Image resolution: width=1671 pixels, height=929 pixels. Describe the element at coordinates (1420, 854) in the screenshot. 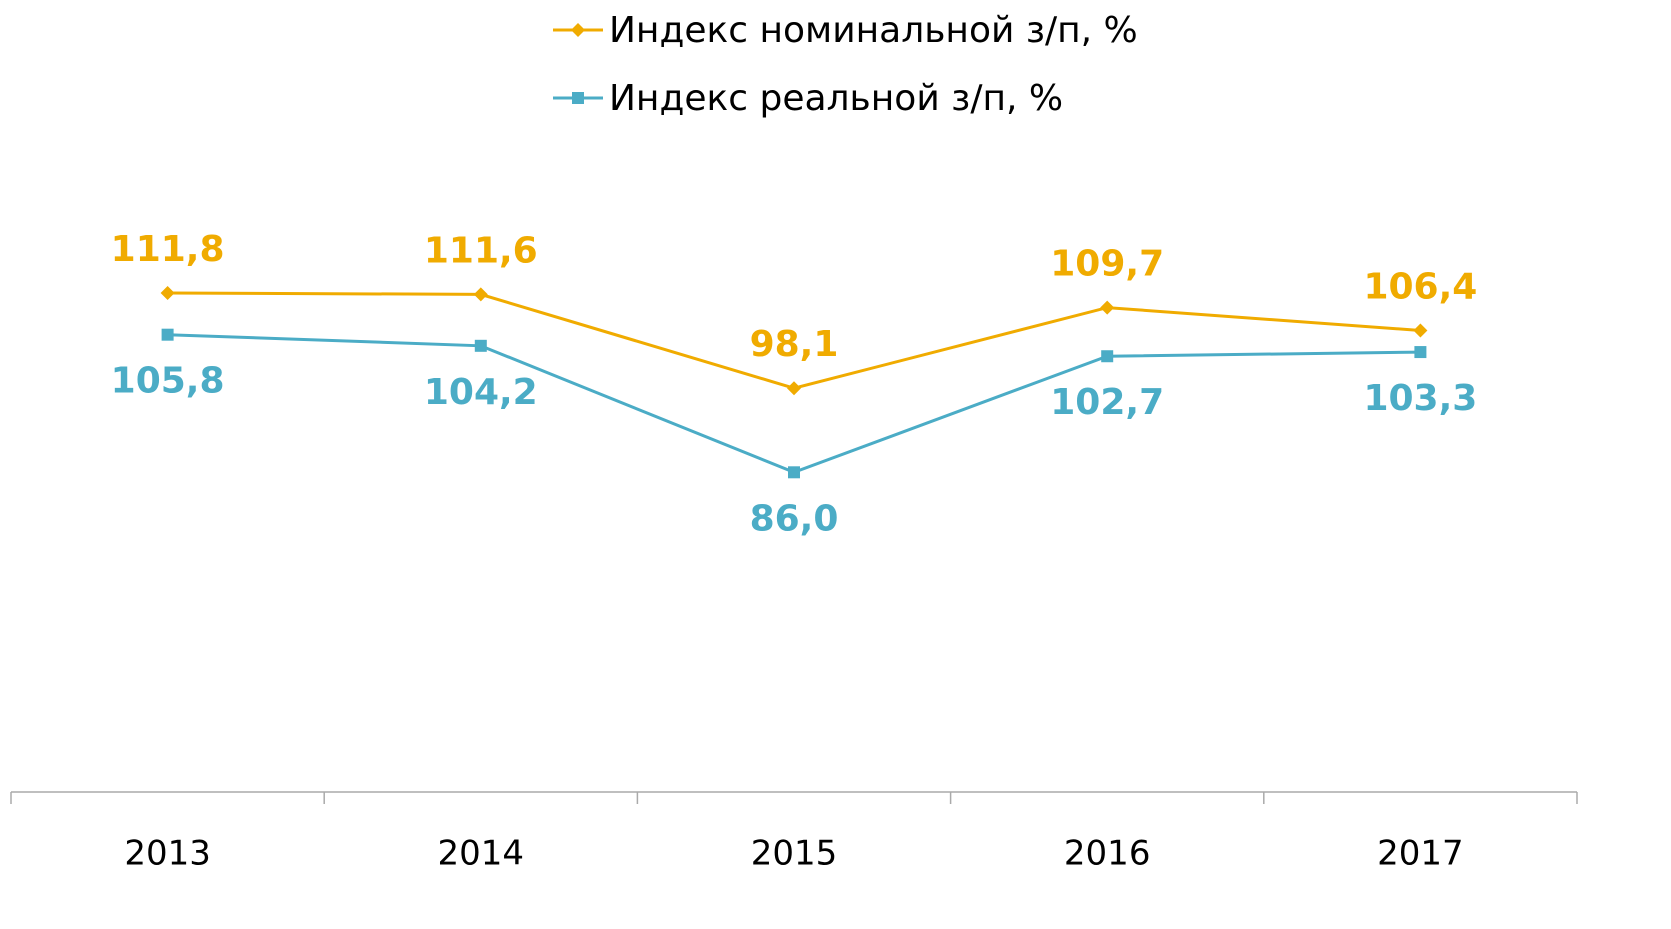

I see `x-tick-label: 2017` at that location.